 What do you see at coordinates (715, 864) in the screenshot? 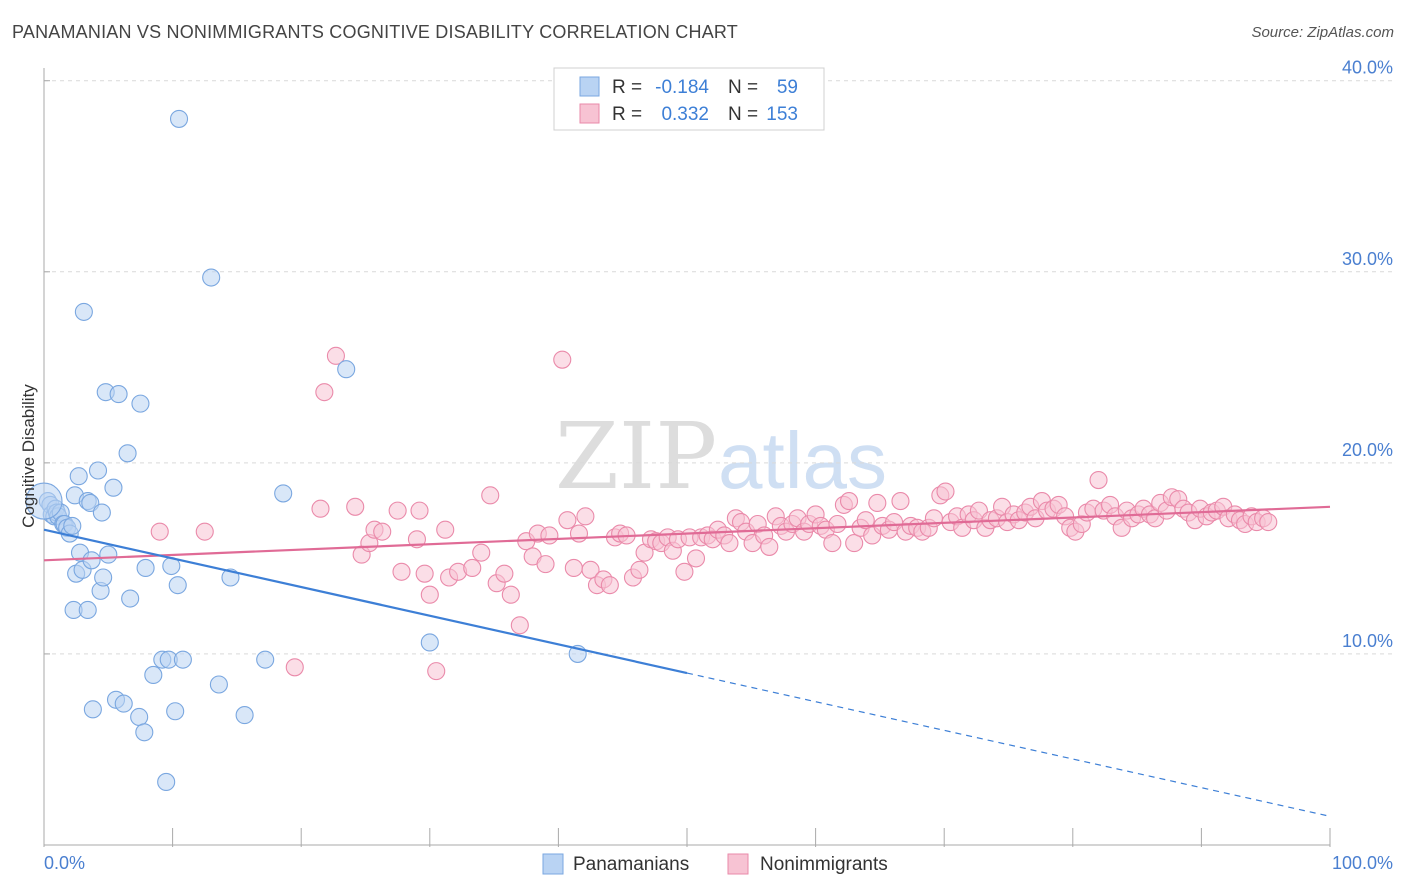
I see `legend-bottom: Panamanians Nonimmigrants` at bounding box center [715, 864].